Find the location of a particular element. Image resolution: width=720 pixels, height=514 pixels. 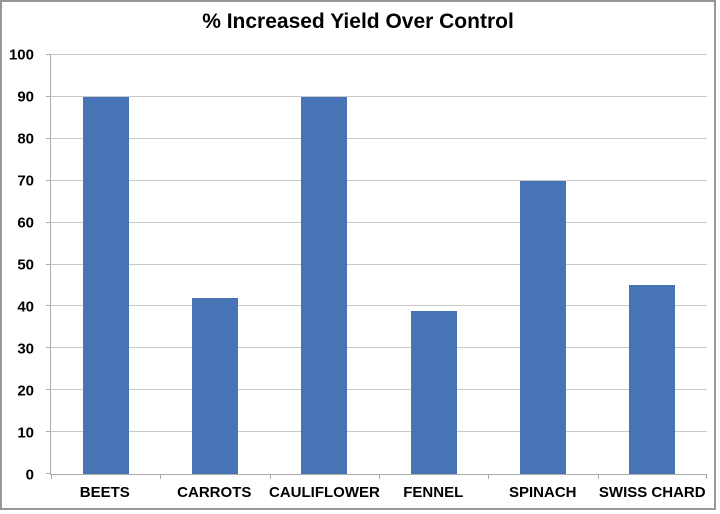

x-category-label: FENNEL is located at coordinates (433, 492).